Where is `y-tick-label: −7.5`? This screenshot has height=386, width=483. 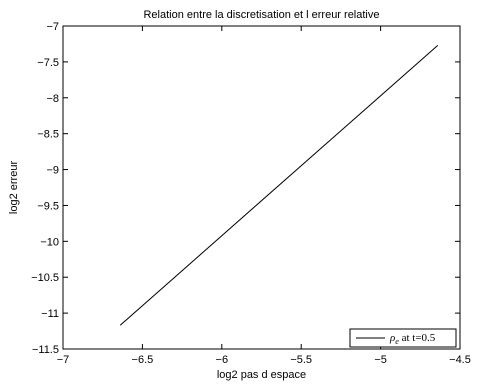 y-tick-label: −7.5 is located at coordinates (48, 63).